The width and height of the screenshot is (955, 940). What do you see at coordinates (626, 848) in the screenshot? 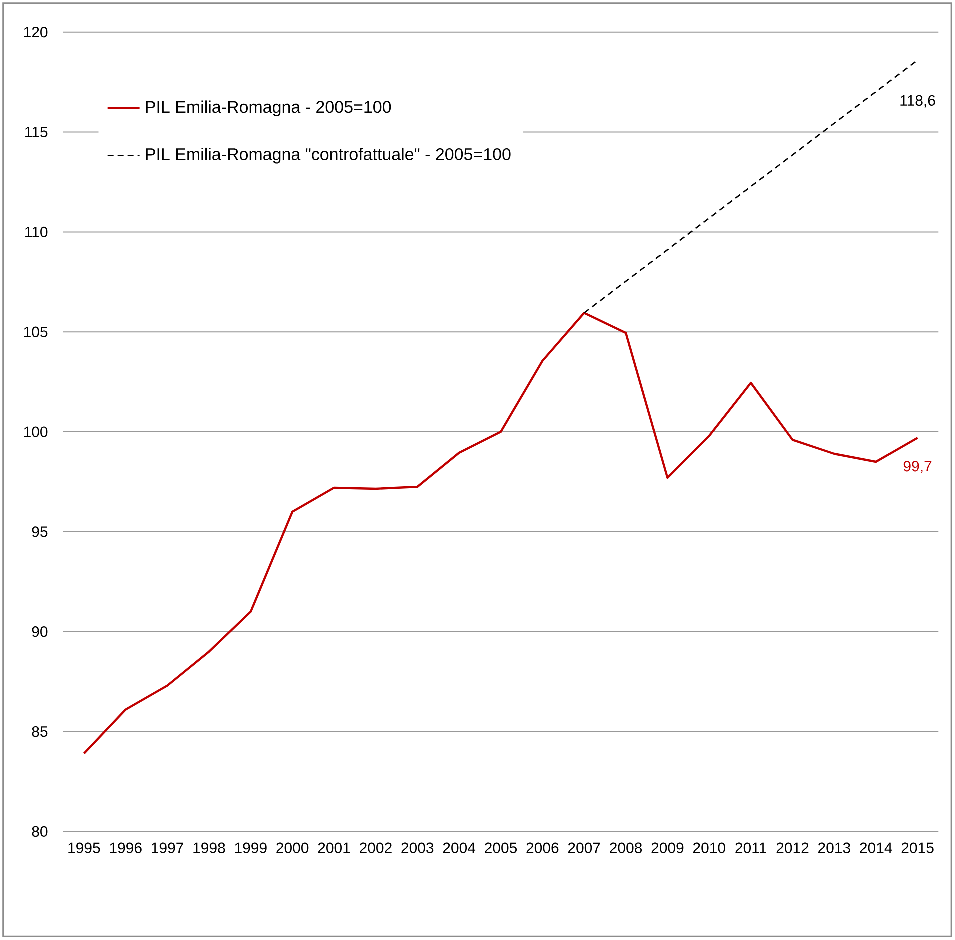
I see `x-tick-label: 2008` at bounding box center [626, 848].